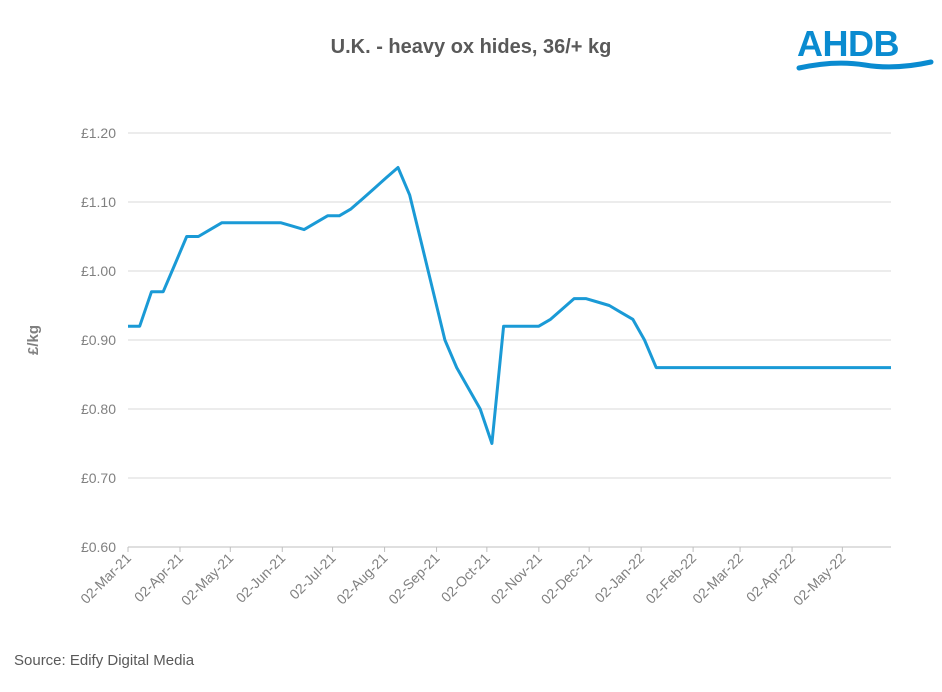 This screenshot has width=942, height=692. What do you see at coordinates (619, 578) in the screenshot?
I see `x-tick-label: 02-Jan-22` at bounding box center [619, 578].